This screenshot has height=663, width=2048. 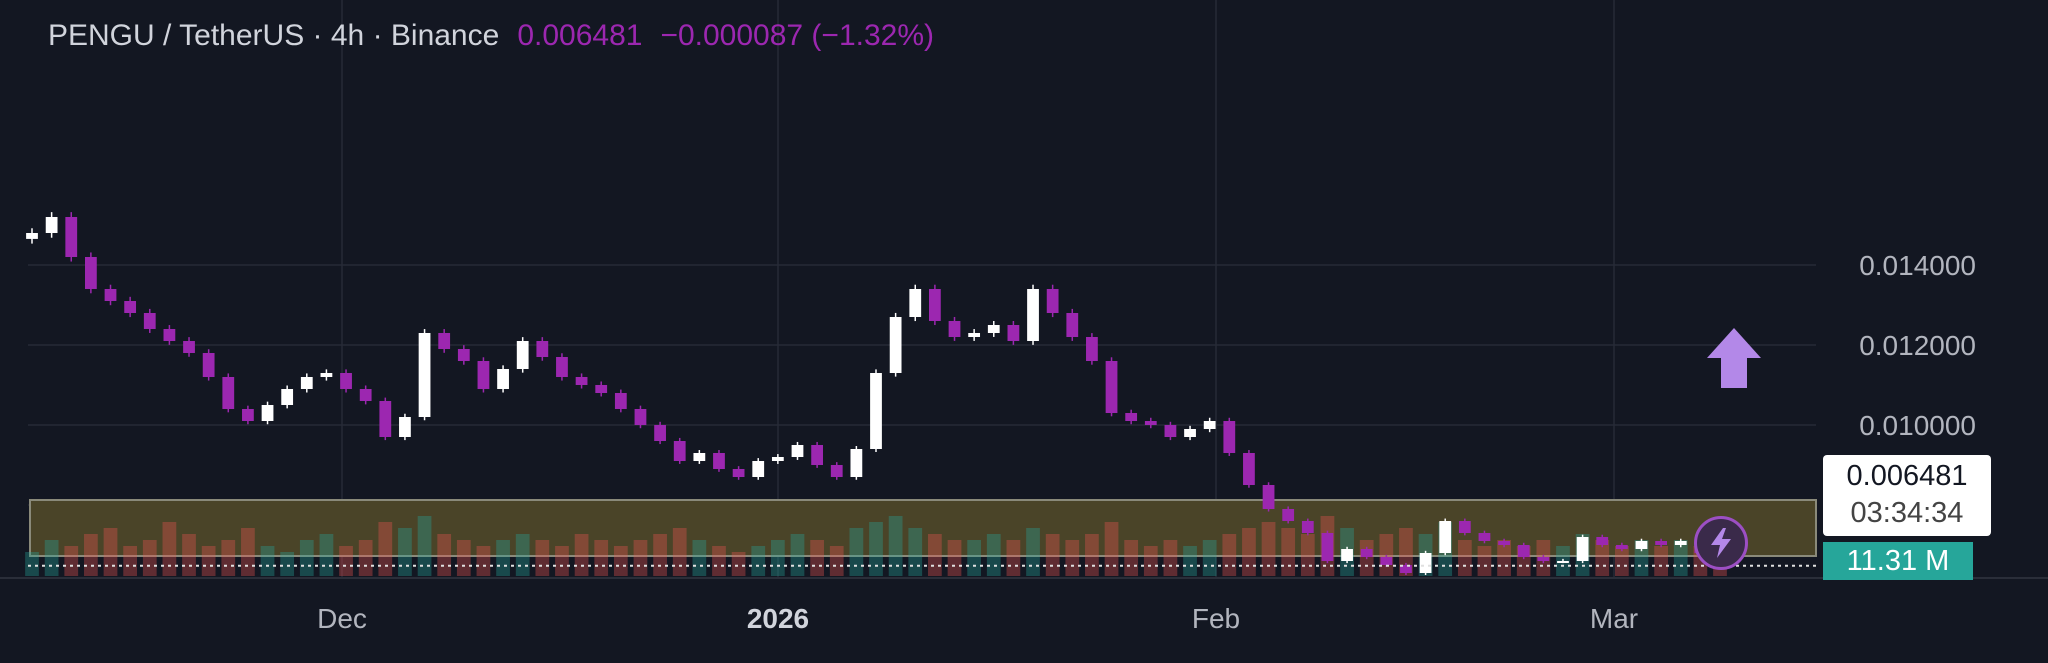 What do you see at coordinates (1734, 358) in the screenshot?
I see `arrow-up-icon` at bounding box center [1734, 358].